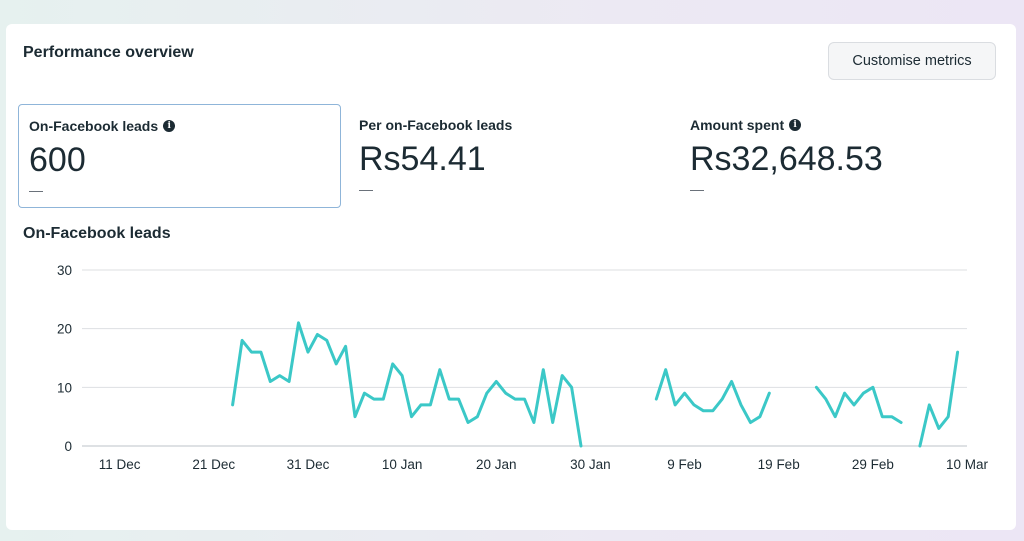 This screenshot has height=541, width=1024. Describe the element at coordinates (64, 270) in the screenshot. I see `y-tick-label: 30` at that location.